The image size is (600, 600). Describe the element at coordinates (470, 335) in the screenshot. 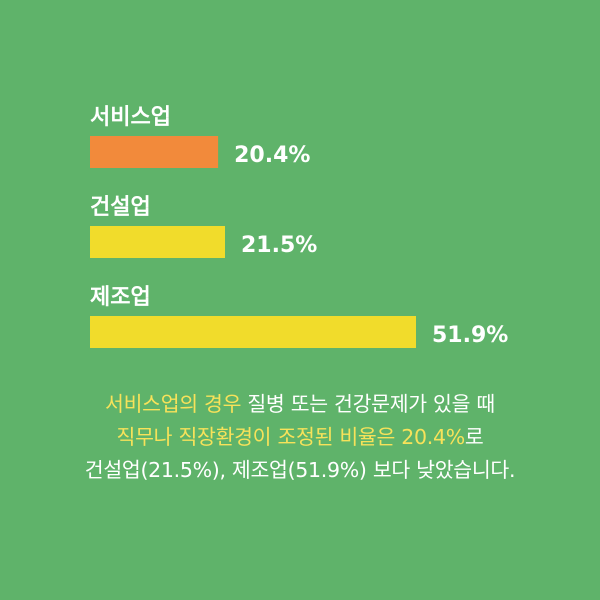

I see `value-label: 51.9%` at that location.